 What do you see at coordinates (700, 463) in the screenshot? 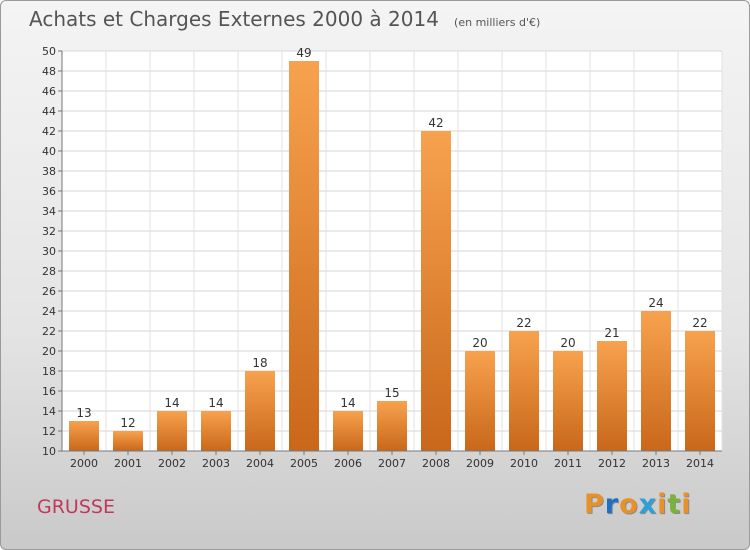
I see `x-tick-label-2014: 2014` at bounding box center [700, 463].